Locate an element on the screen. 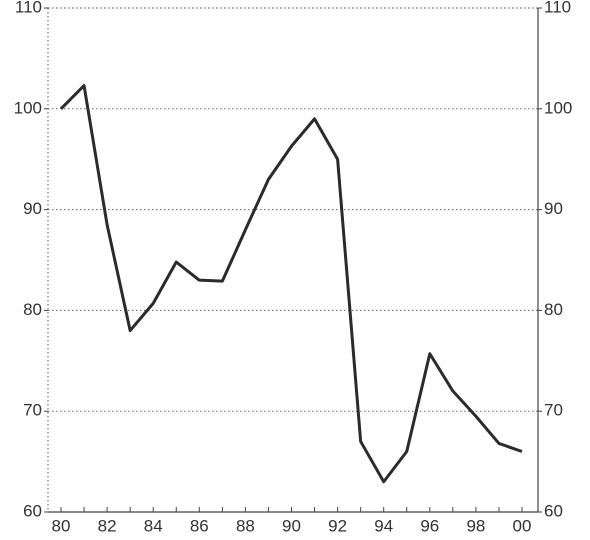 This screenshot has height=540, width=590. y2-tick-label: 100 is located at coordinates (558, 107).